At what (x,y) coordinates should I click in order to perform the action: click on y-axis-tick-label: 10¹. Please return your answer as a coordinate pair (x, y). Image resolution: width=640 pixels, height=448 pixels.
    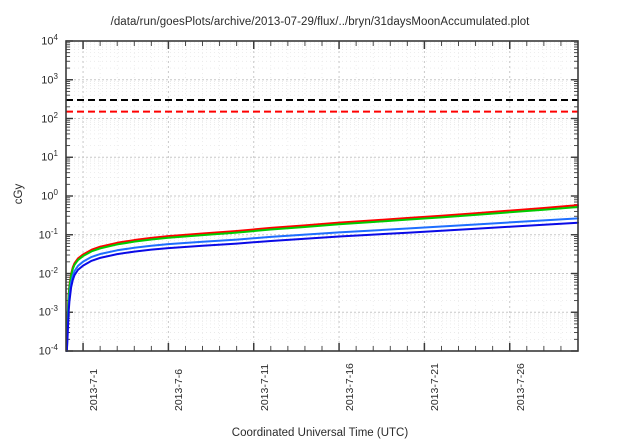
    Looking at the image, I should click on (49, 156).